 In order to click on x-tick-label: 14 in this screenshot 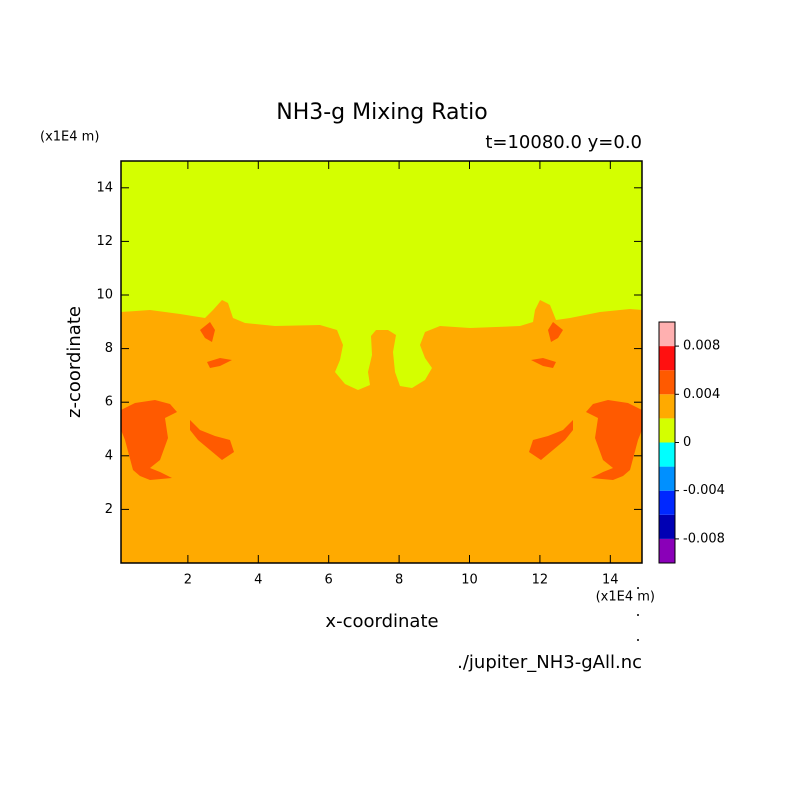, I will do `click(610, 580)`.